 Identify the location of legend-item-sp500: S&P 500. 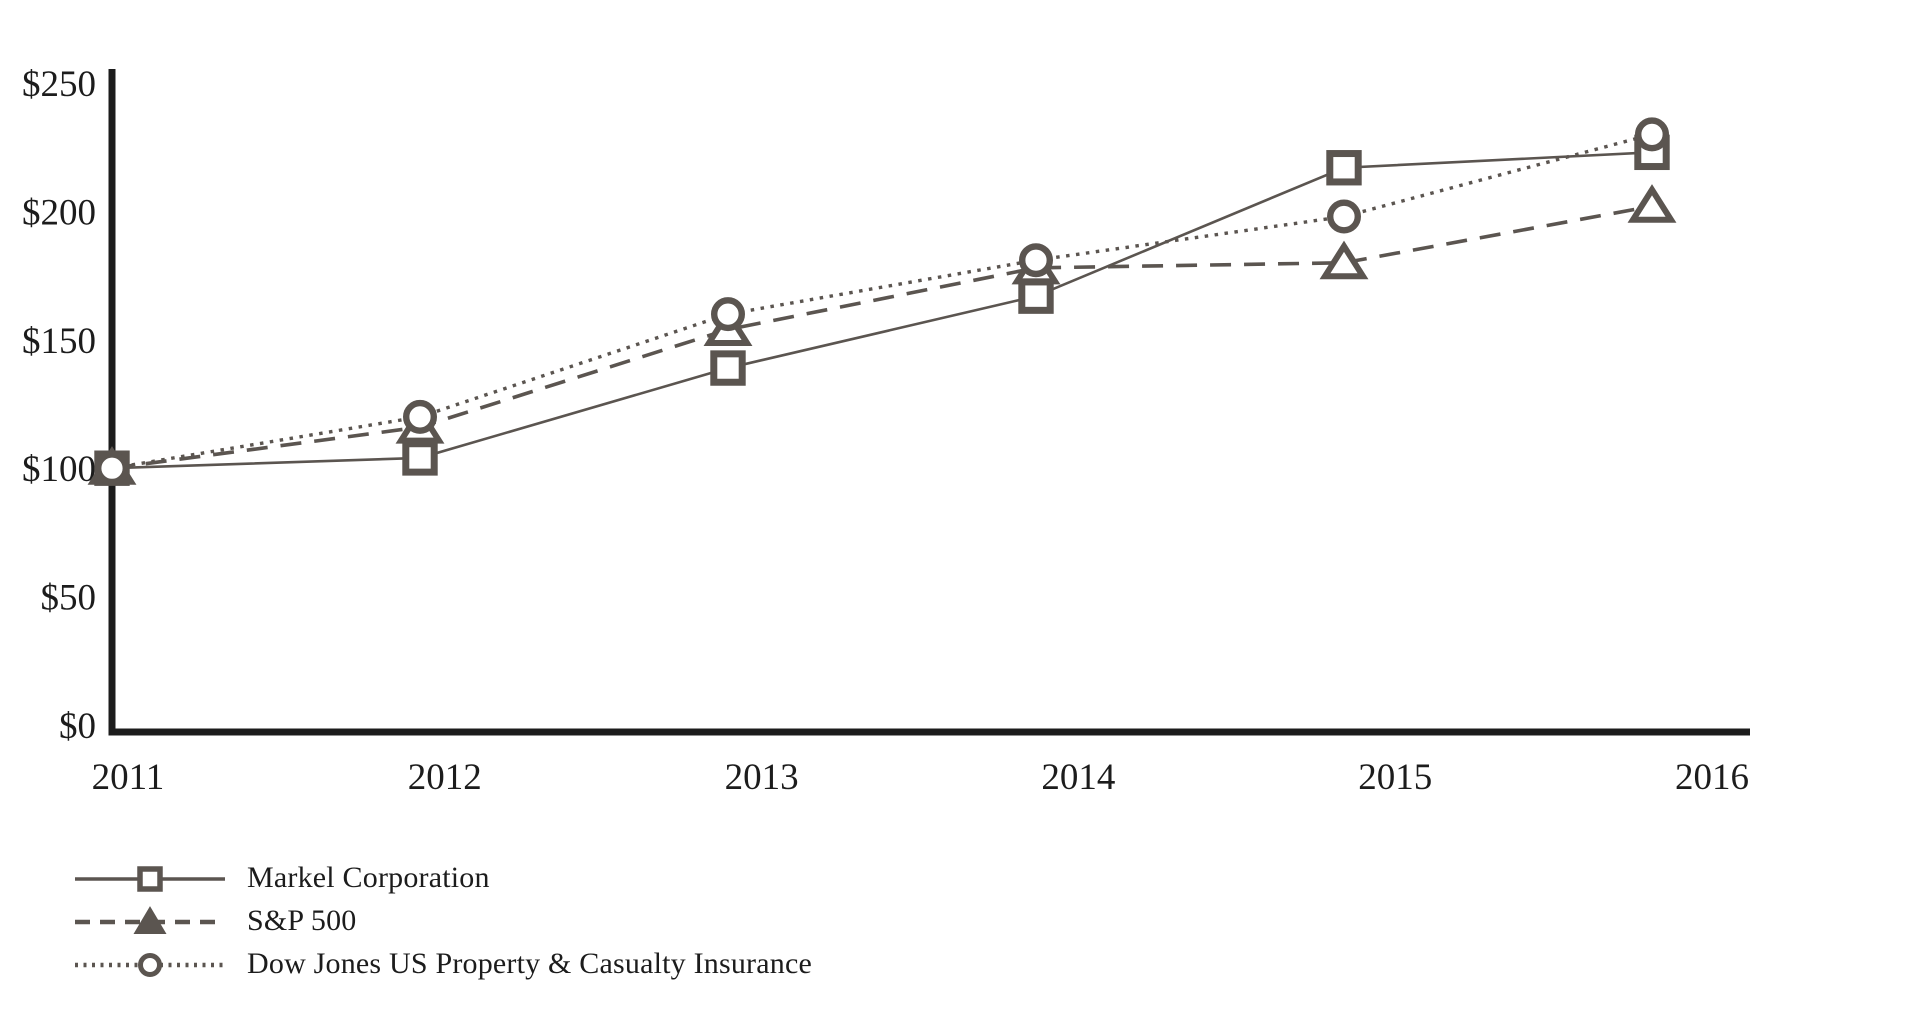
(442, 920).